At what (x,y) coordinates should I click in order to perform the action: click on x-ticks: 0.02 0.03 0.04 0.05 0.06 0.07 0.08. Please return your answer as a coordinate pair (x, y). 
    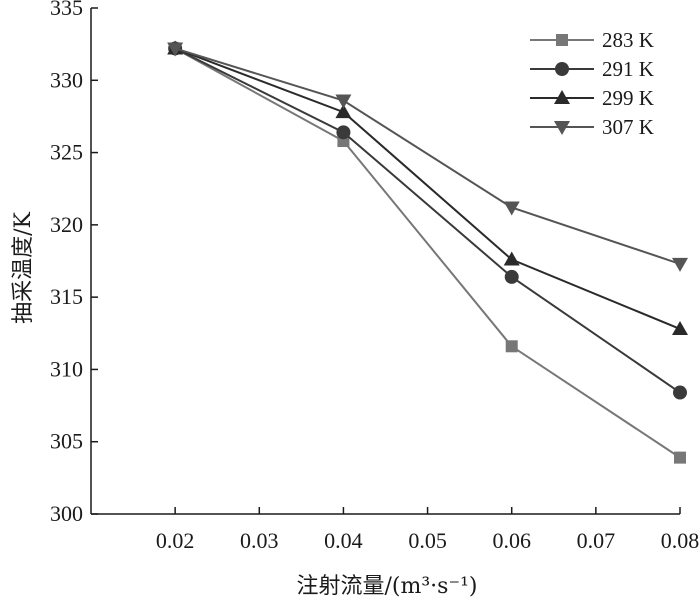
    Looking at the image, I should click on (427, 530).